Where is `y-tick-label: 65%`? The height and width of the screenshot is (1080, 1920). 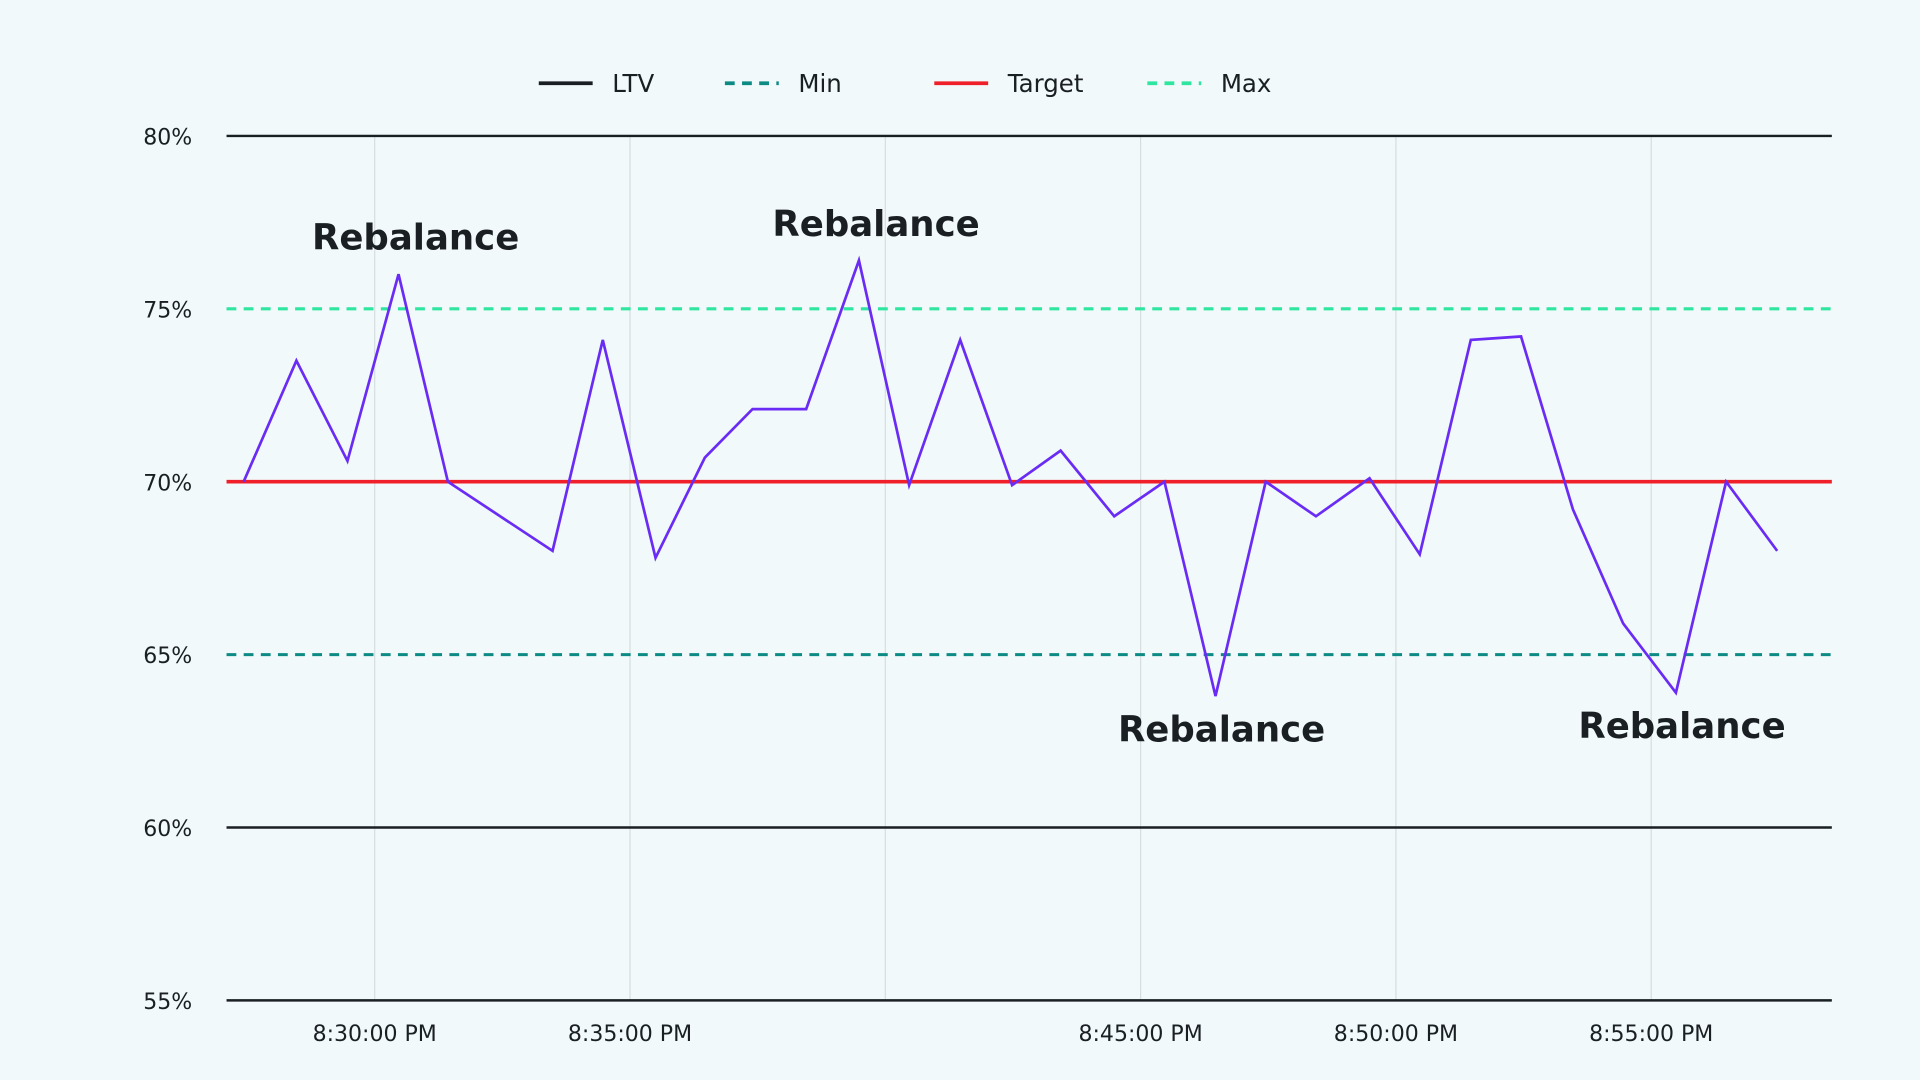 y-tick-label: 65% is located at coordinates (167, 656).